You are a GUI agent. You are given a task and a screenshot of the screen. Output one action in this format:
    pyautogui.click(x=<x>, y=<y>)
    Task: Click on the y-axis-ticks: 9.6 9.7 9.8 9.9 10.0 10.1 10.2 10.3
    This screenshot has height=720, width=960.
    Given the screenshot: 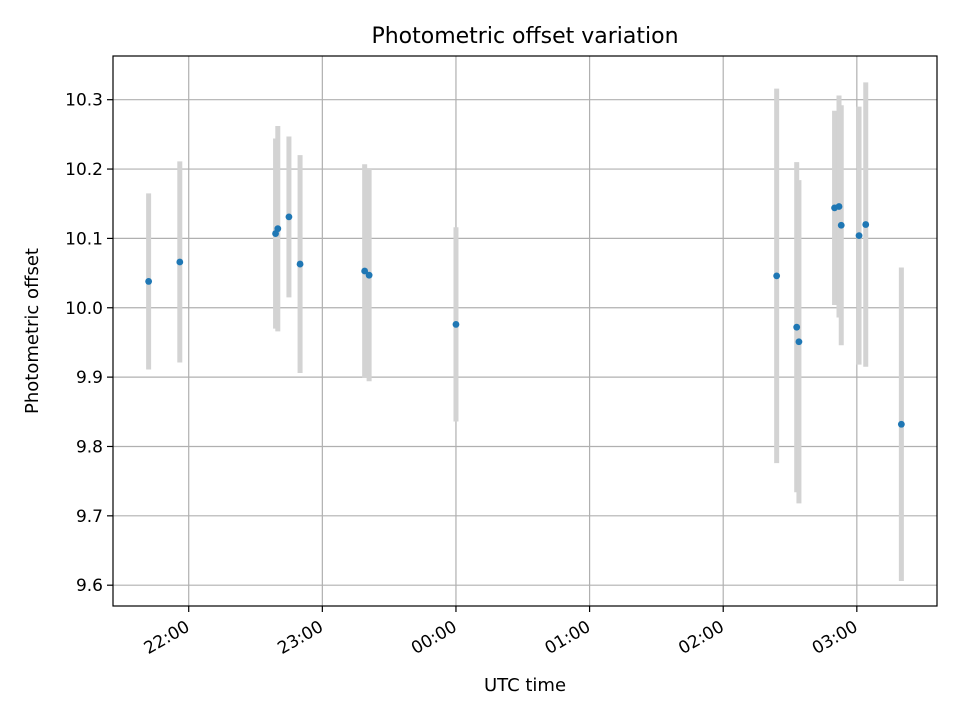 What is the action you would take?
    pyautogui.click(x=89, y=343)
    